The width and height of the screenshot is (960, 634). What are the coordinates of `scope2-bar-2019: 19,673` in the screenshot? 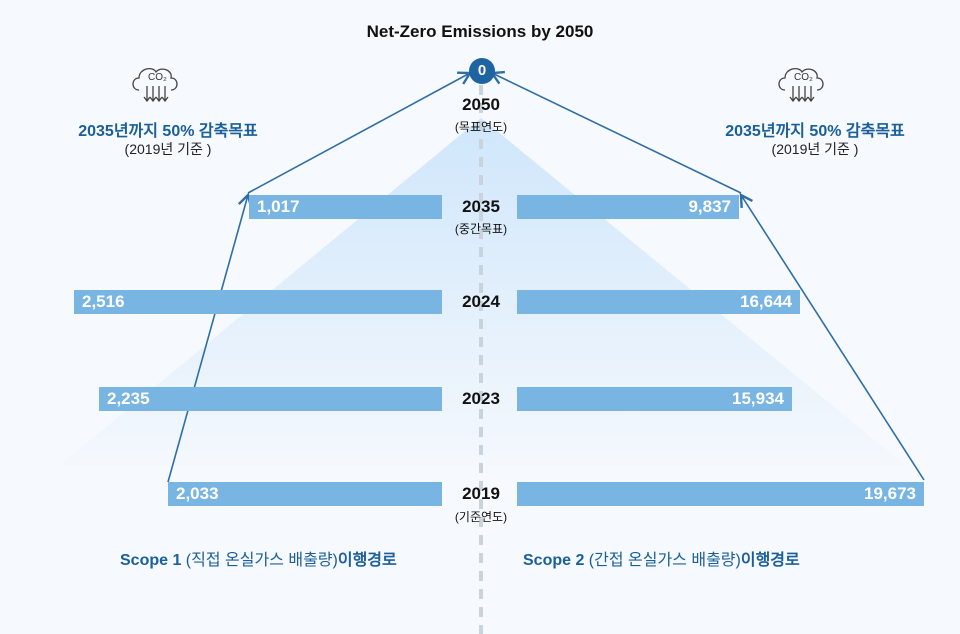 It's located at (720, 494).